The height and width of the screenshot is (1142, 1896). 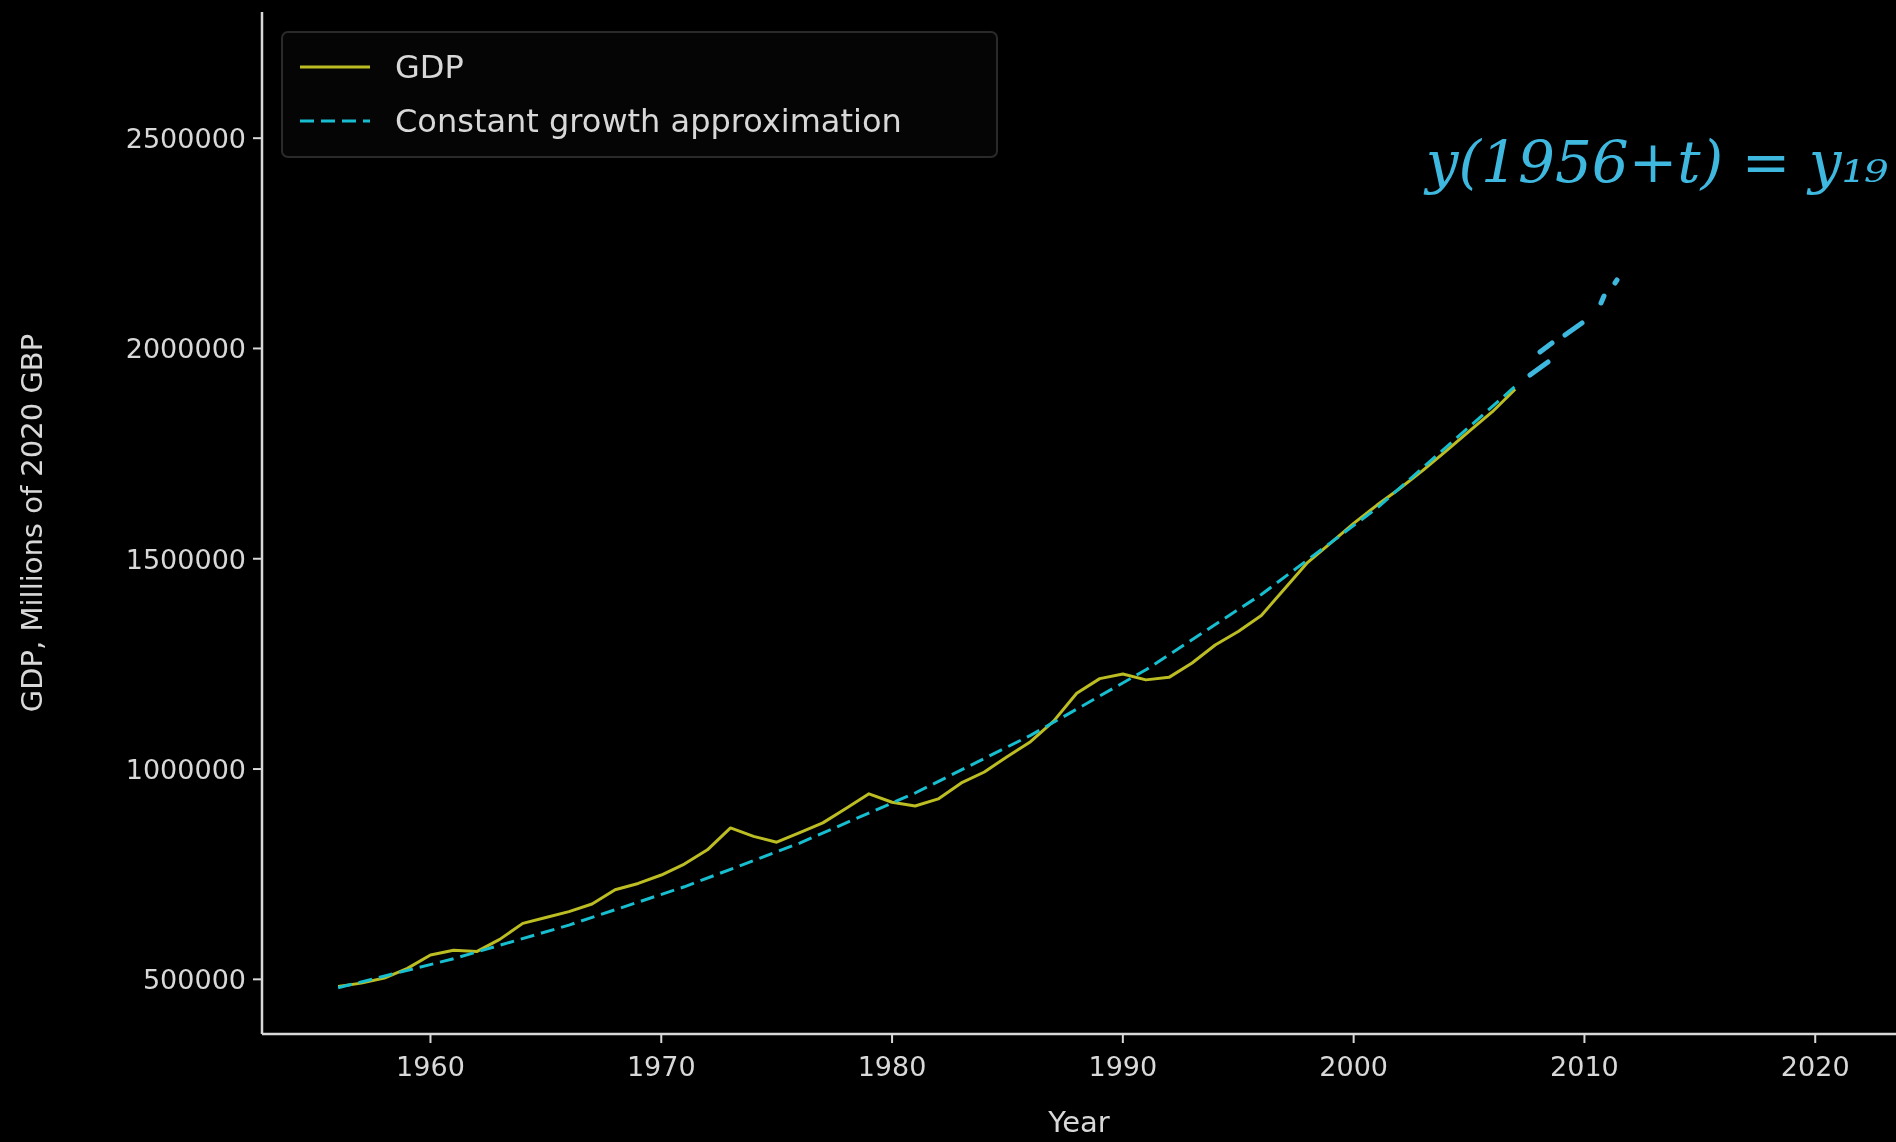 I want to click on x-tick-label: 2020, so click(x=1815, y=1066).